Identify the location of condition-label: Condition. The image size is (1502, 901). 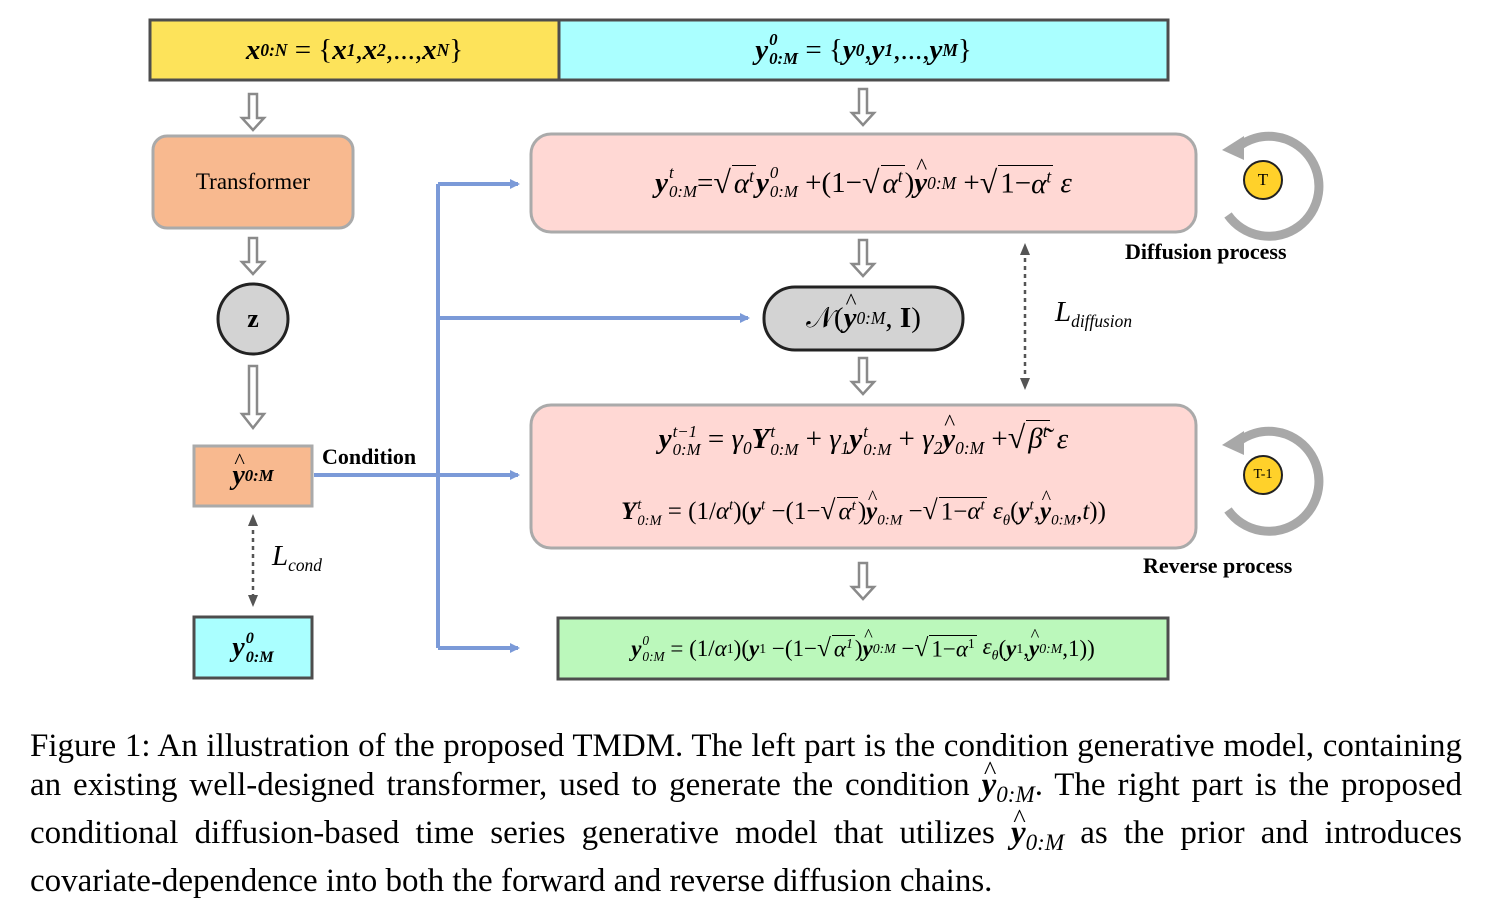
(369, 456).